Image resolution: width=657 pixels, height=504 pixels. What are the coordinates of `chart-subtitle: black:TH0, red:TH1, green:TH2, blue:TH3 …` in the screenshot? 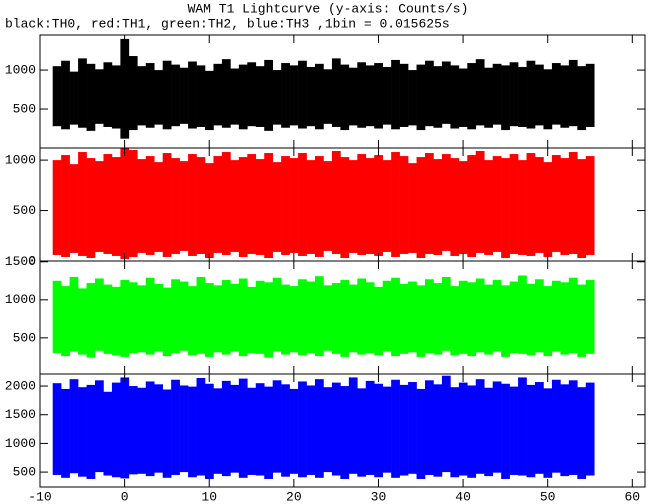 It's located at (227, 23).